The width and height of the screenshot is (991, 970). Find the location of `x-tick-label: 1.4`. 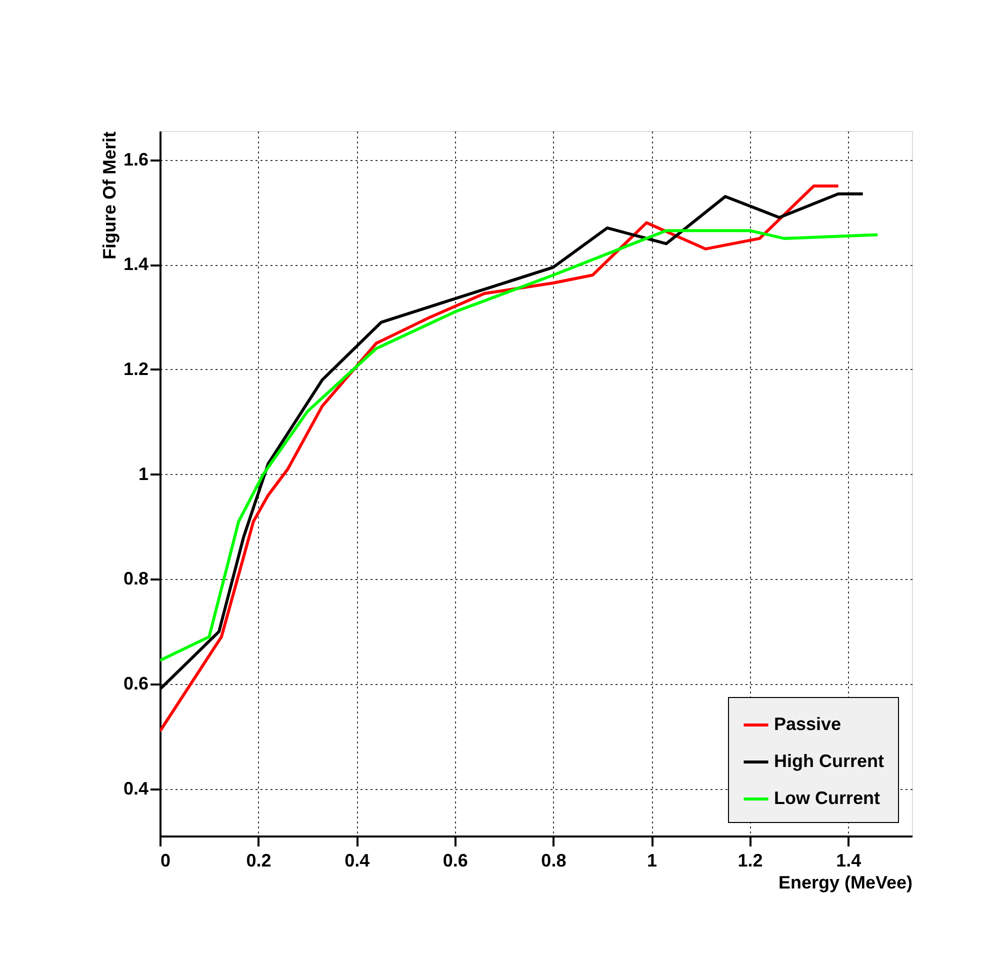

x-tick-label: 1.4 is located at coordinates (849, 860).